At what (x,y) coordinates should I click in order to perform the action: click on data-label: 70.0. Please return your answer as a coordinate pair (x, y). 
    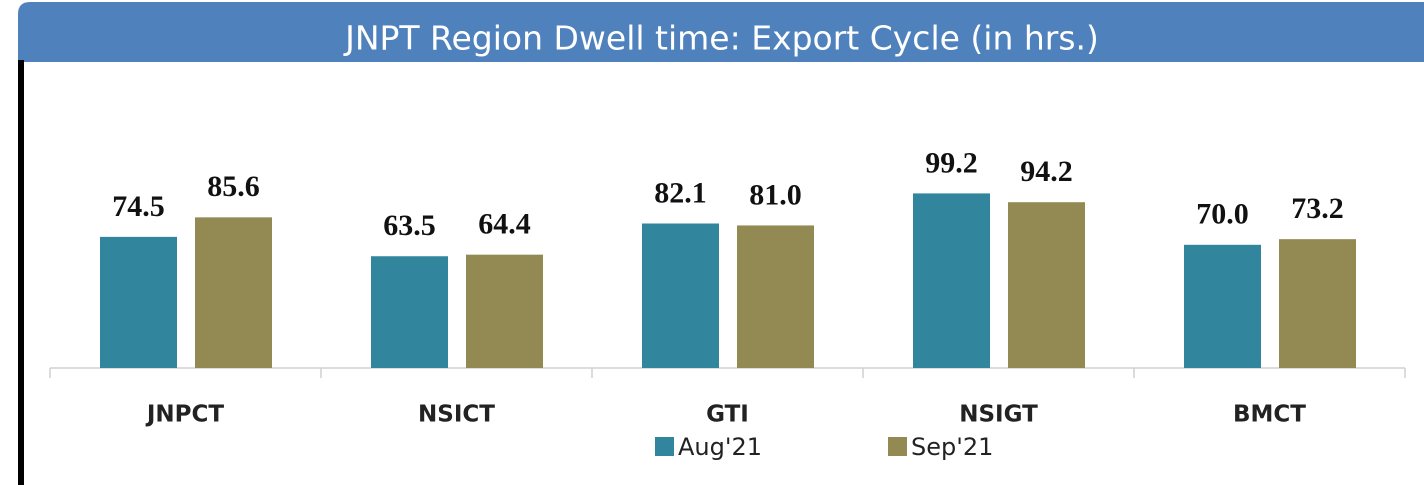
    Looking at the image, I should click on (1222, 214).